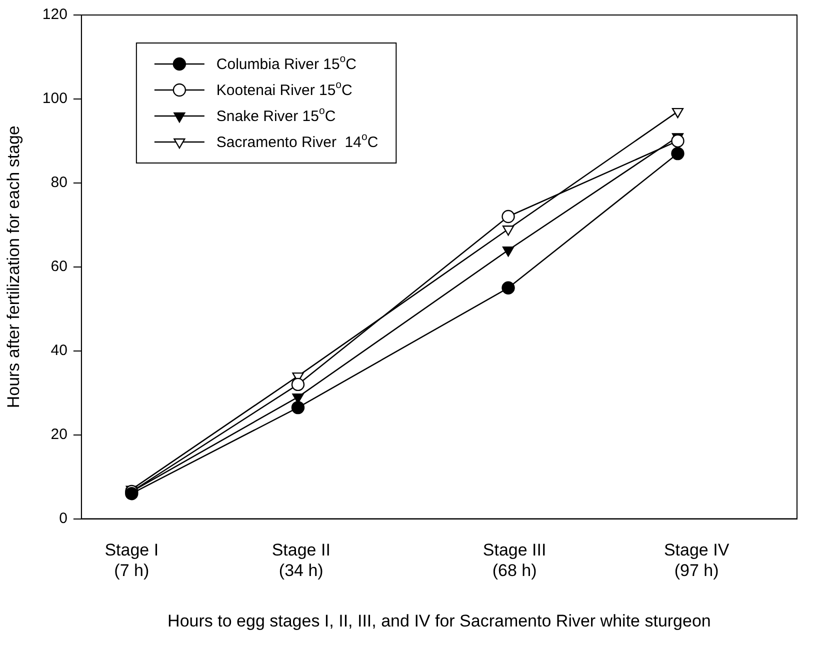 This screenshot has width=817, height=646. What do you see at coordinates (59, 434) in the screenshot?
I see `y-tick-label: 20` at bounding box center [59, 434].